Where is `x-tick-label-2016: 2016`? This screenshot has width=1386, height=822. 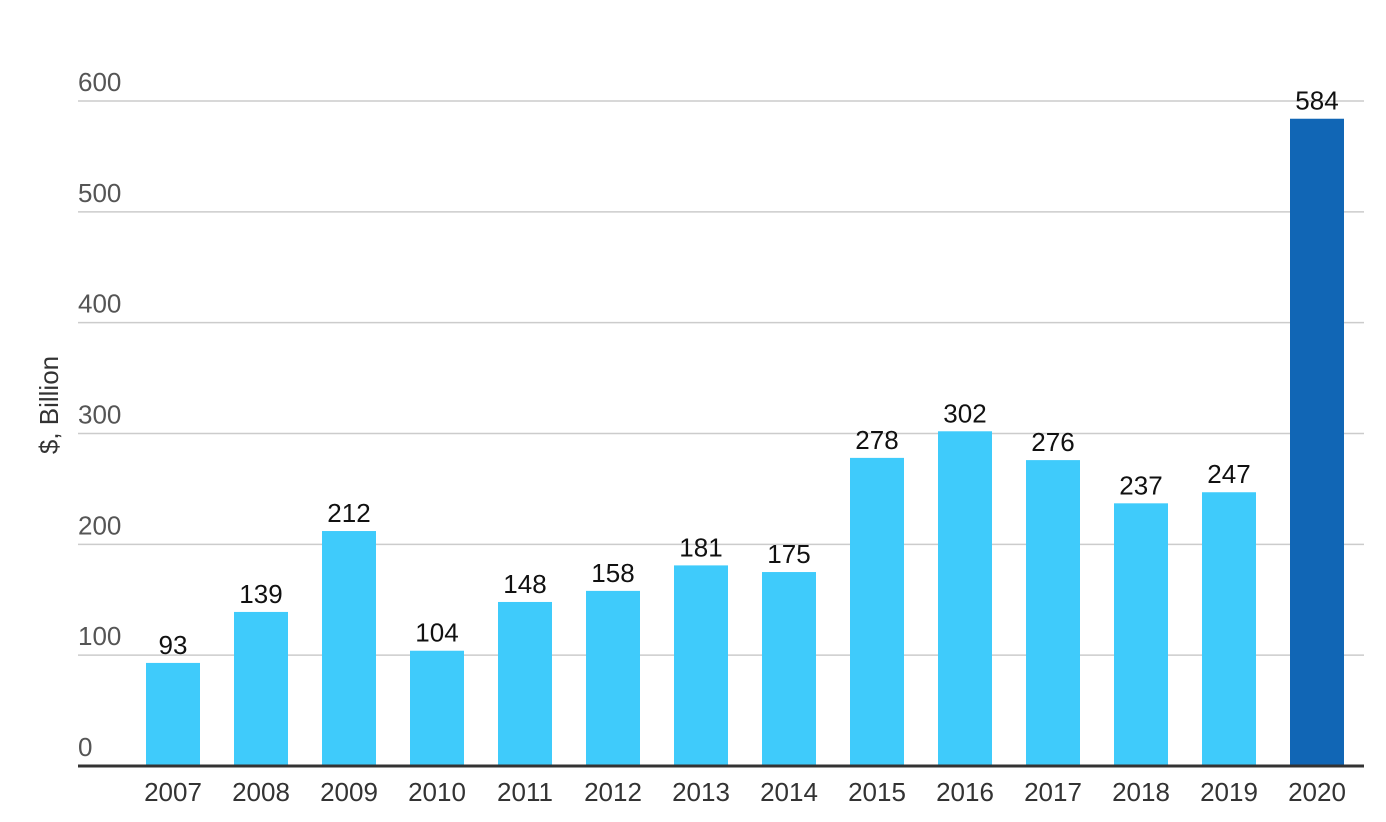
x-tick-label-2016: 2016 is located at coordinates (965, 792).